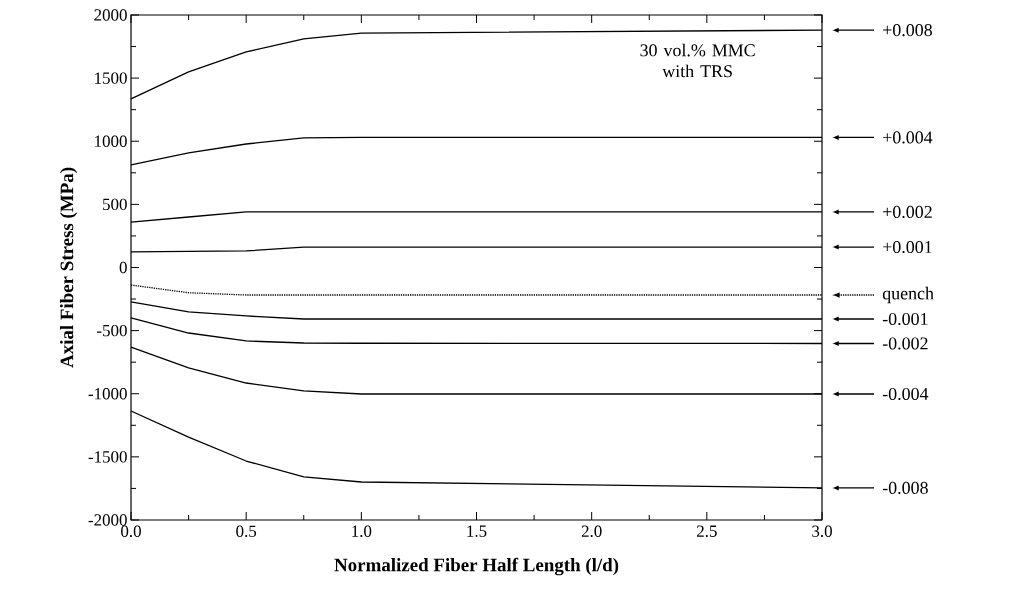 This screenshot has height=616, width=1013. I want to click on y-tick-label: 0, so click(123, 267).